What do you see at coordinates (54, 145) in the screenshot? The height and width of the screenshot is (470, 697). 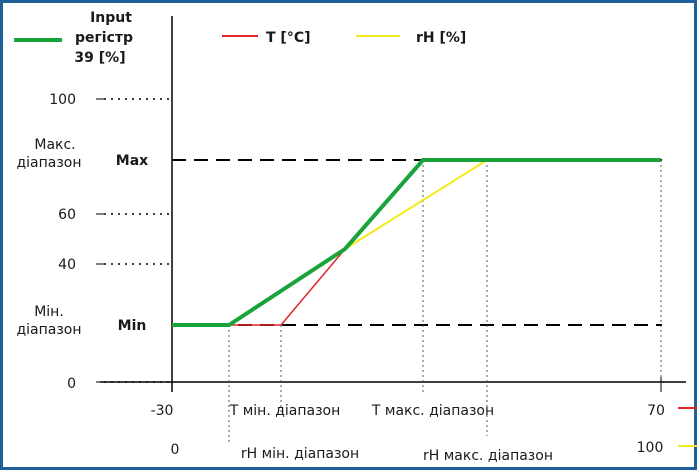 I see `max-range-line1: Макс.` at bounding box center [54, 145].